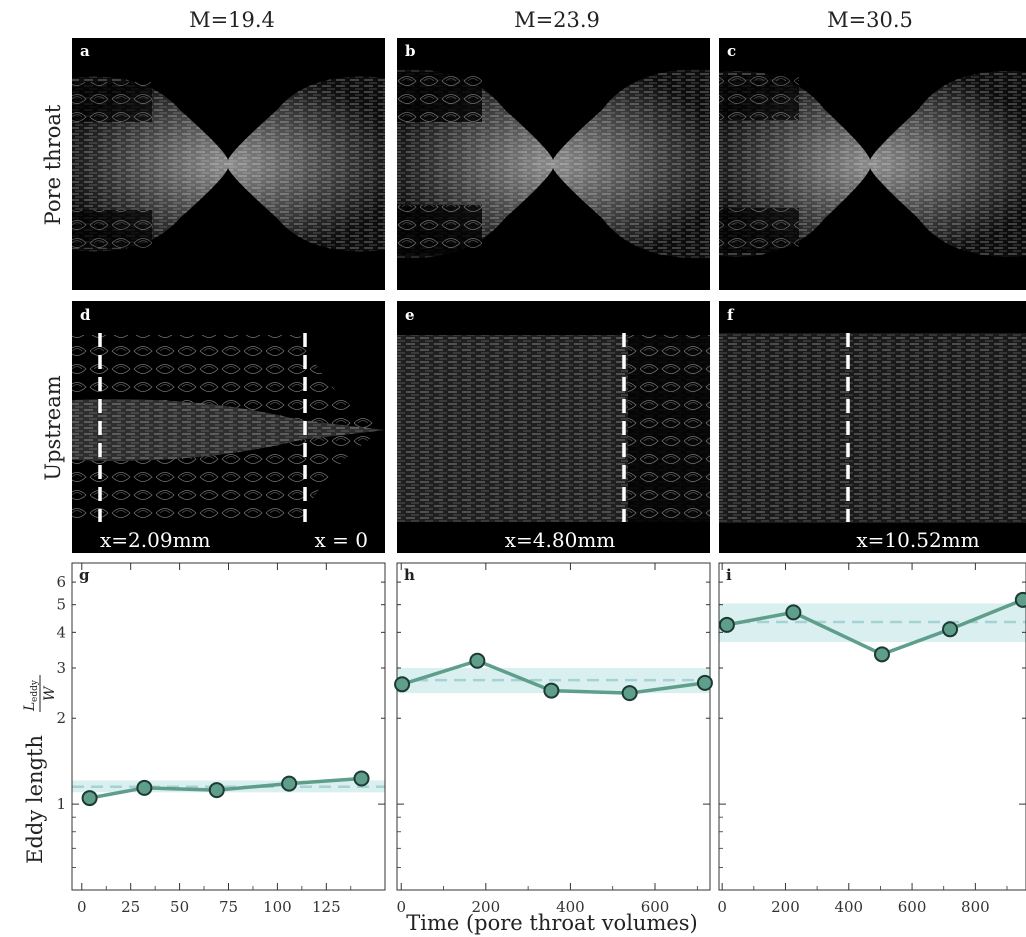  Describe the element at coordinates (277, 907) in the screenshot. I see `x-tick-label: 100` at that location.